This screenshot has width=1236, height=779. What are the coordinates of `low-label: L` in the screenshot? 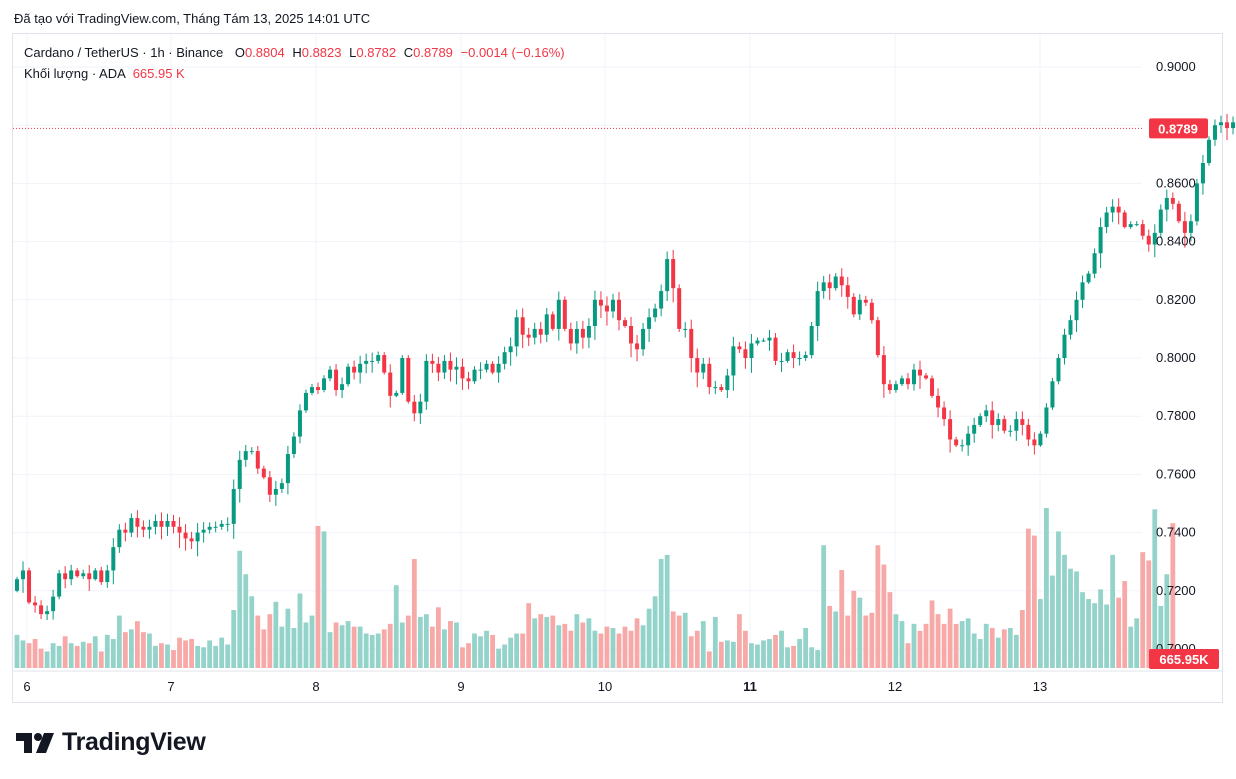 It's located at (353, 52).